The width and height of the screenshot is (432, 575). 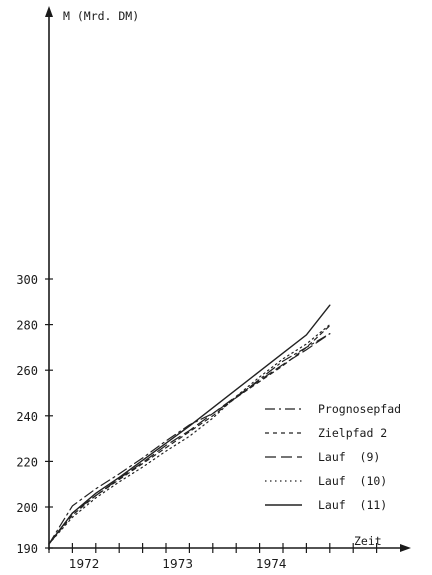 What do you see at coordinates (27, 508) in the screenshot?
I see `y-tick-label: 200` at bounding box center [27, 508].